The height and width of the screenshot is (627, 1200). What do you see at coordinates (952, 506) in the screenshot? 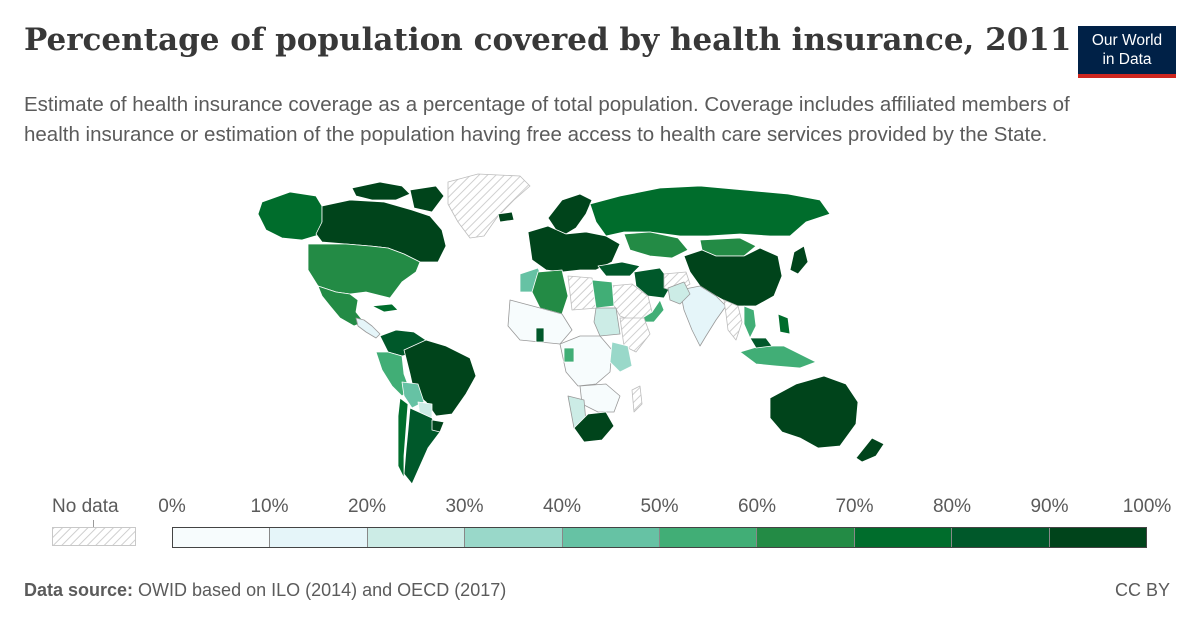
I see `legend-tick-label: 80%` at bounding box center [952, 506].